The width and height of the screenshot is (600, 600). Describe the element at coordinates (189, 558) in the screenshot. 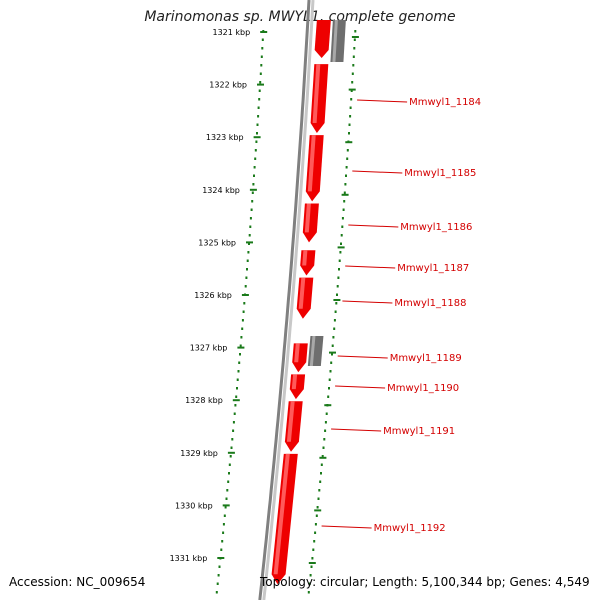

I see `scale-tick-label: 1331 kbp` at that location.